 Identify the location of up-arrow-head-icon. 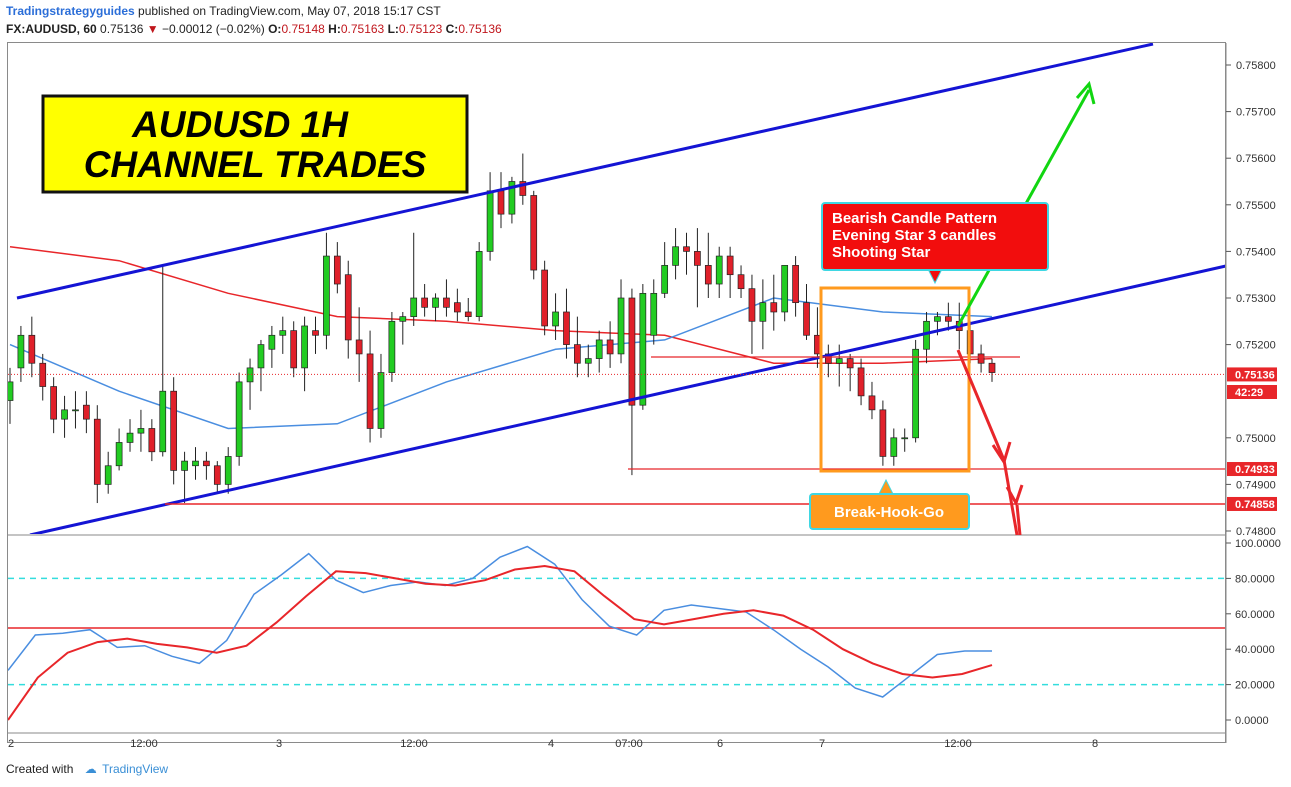
(1085, 92).